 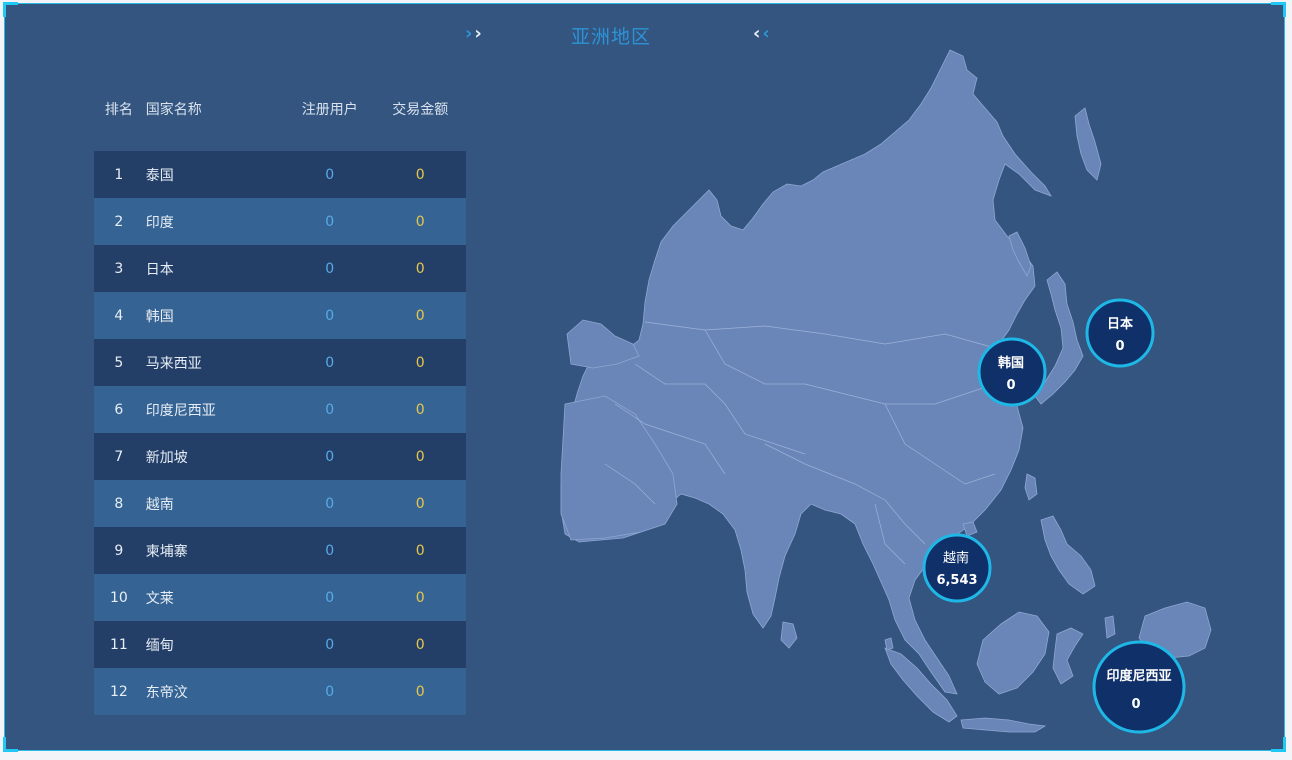 I want to click on table-row: 3 日本 0 0, so click(x=280, y=268).